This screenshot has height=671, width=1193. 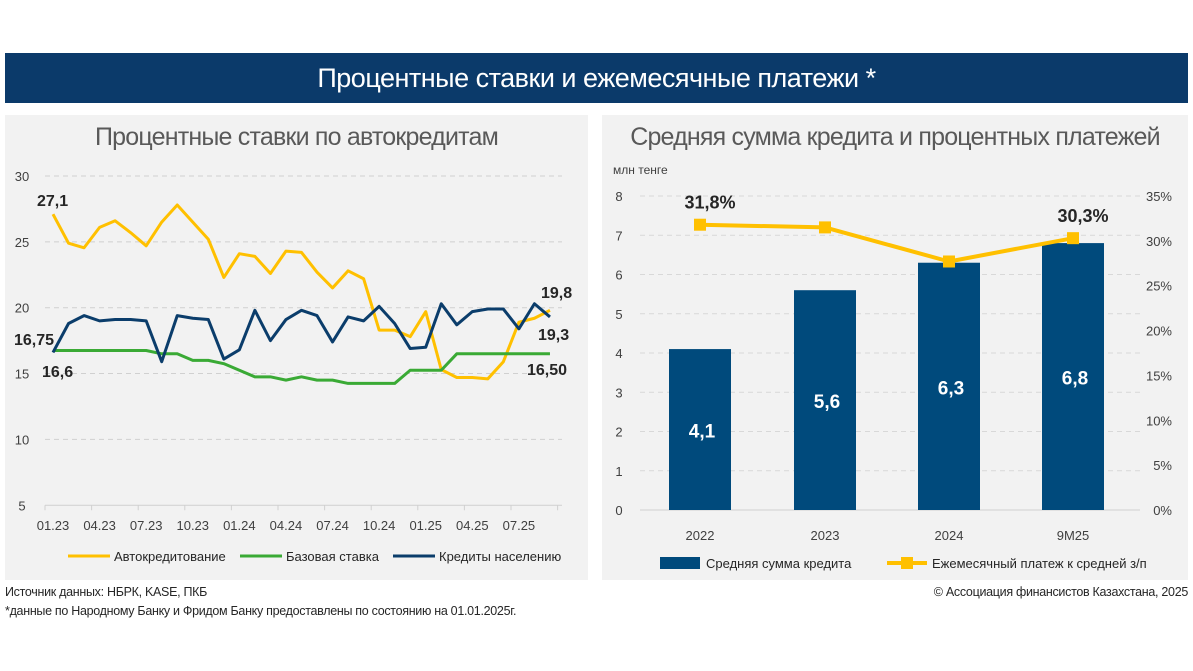 I want to click on y-axis-unit: млн тенге, so click(x=640, y=170).